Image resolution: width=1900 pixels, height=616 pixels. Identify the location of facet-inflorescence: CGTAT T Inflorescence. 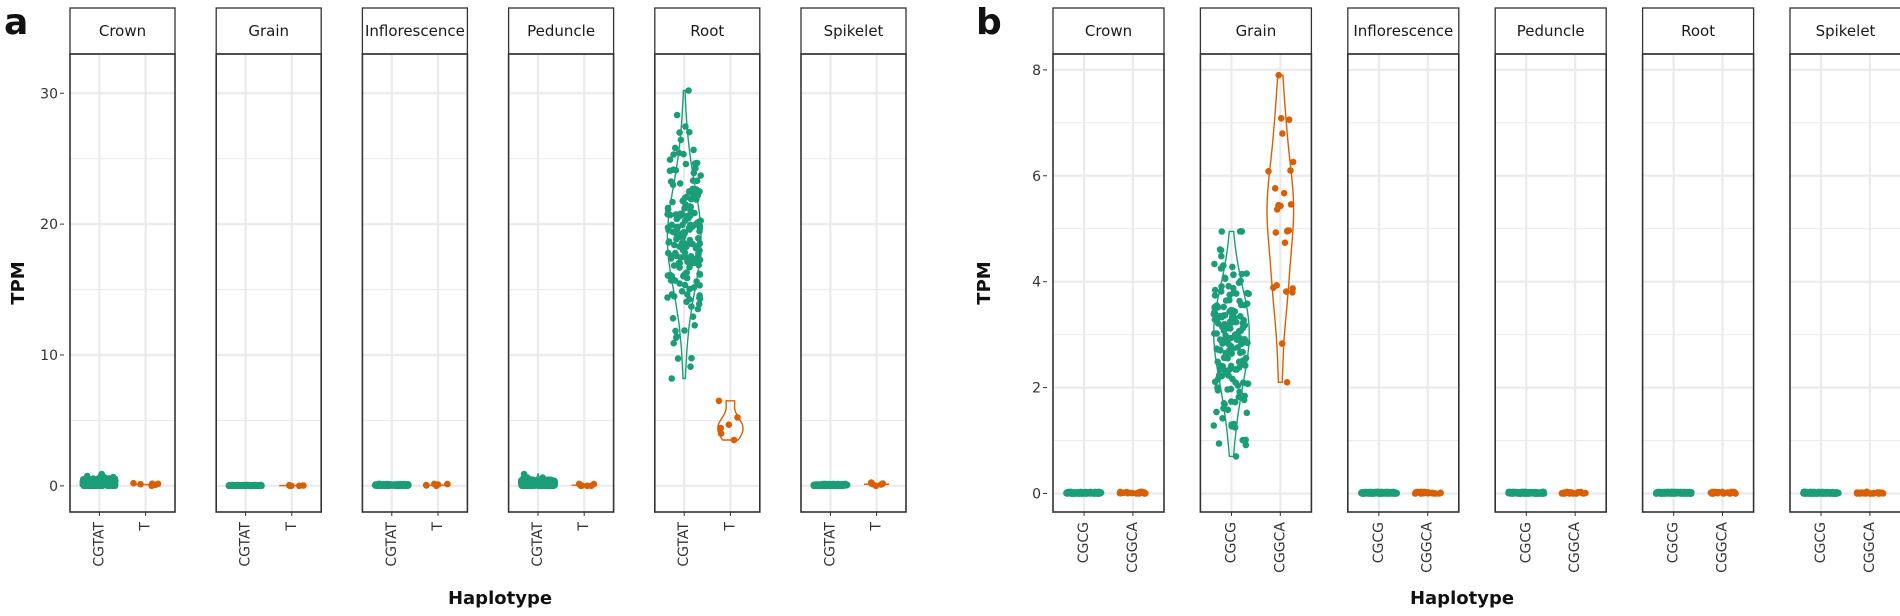
(415, 287).